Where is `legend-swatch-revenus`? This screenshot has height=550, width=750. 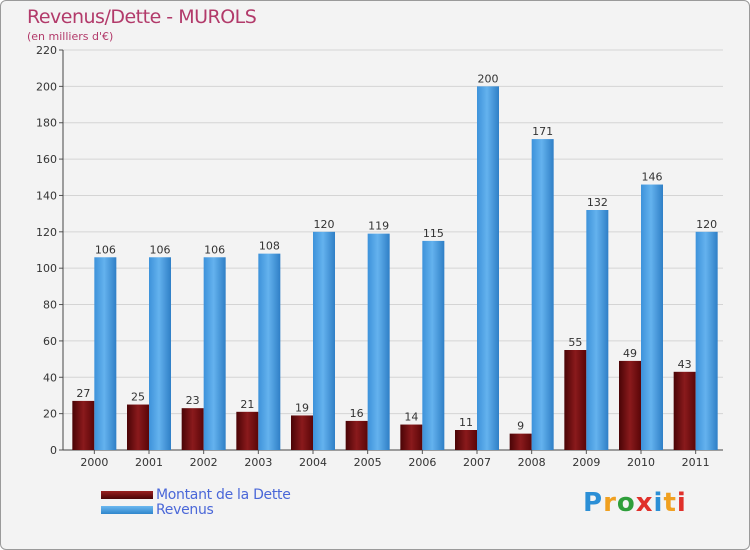 legend-swatch-revenus is located at coordinates (127, 510).